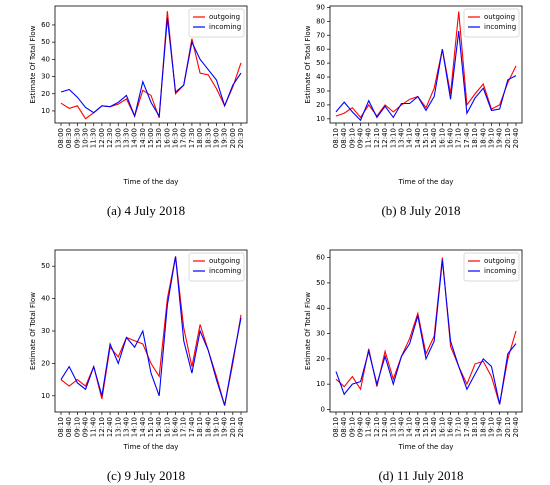 The width and height of the screenshot is (550, 485). I want to click on x-tick-label: 09:30, so click(77, 138).